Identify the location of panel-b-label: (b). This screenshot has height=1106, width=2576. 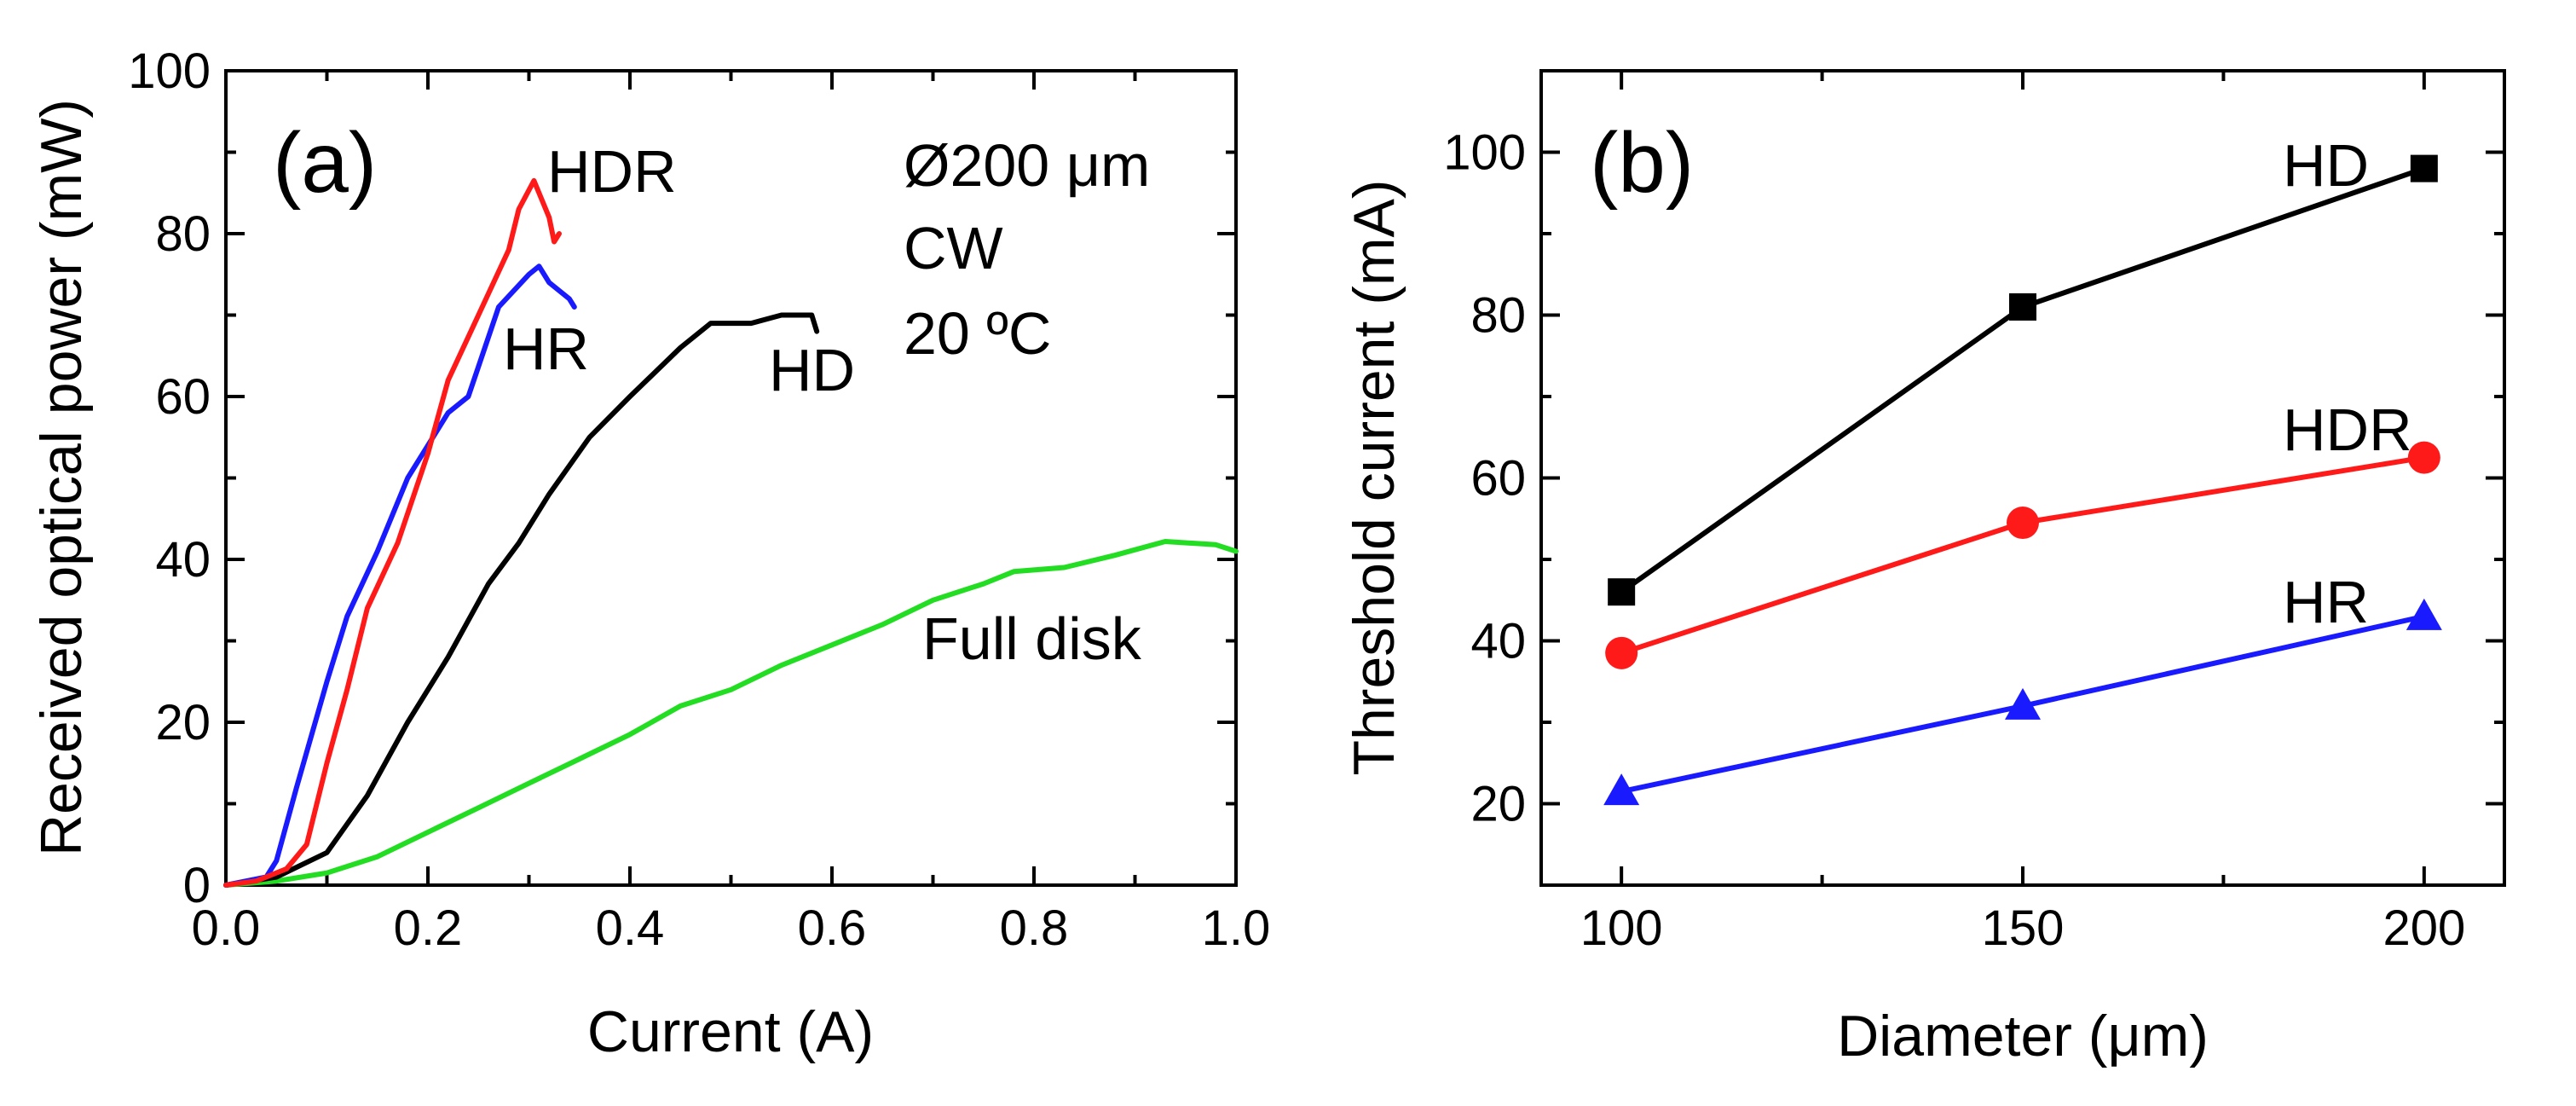
(1642, 163).